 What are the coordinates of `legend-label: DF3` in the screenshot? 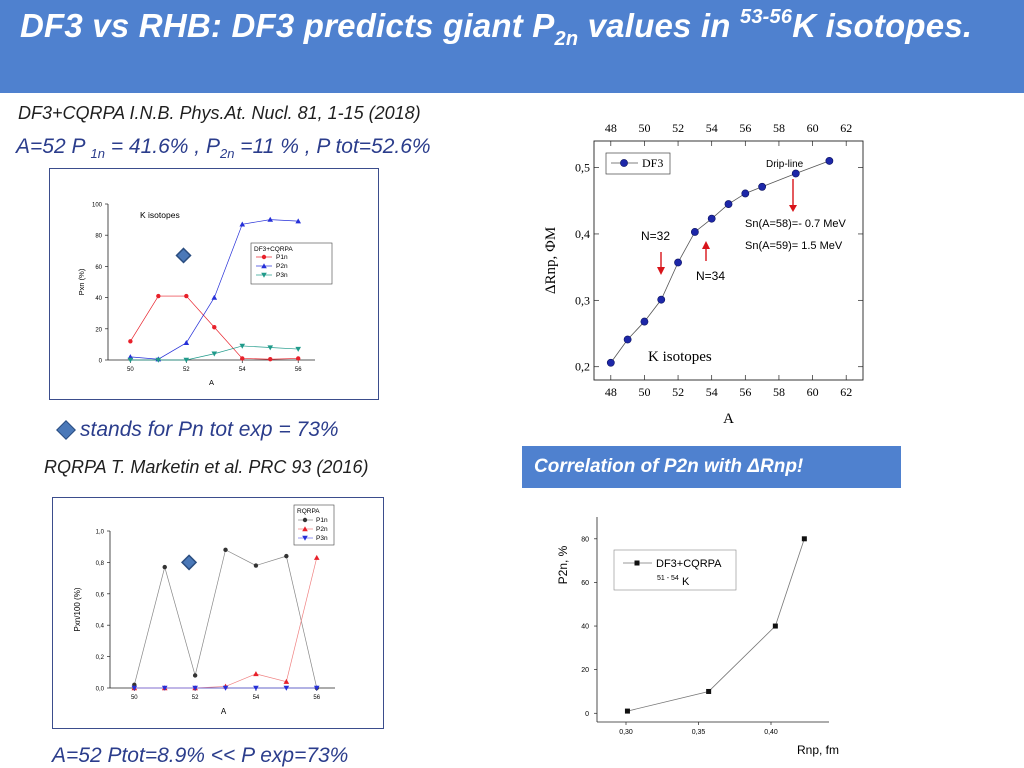 It's located at (652, 163).